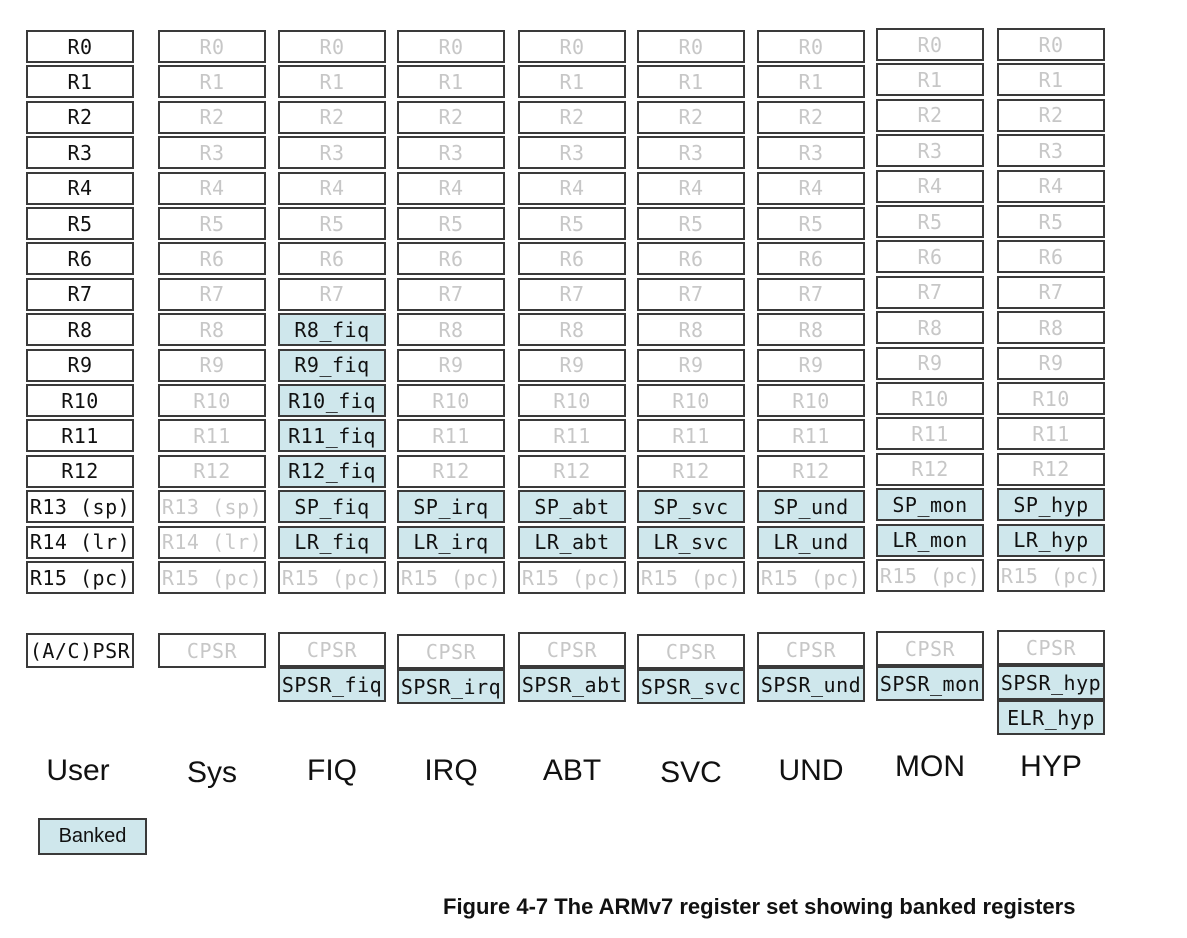 The image size is (1187, 938). Describe the element at coordinates (451, 223) in the screenshot. I see `register-irq-5: R5` at that location.